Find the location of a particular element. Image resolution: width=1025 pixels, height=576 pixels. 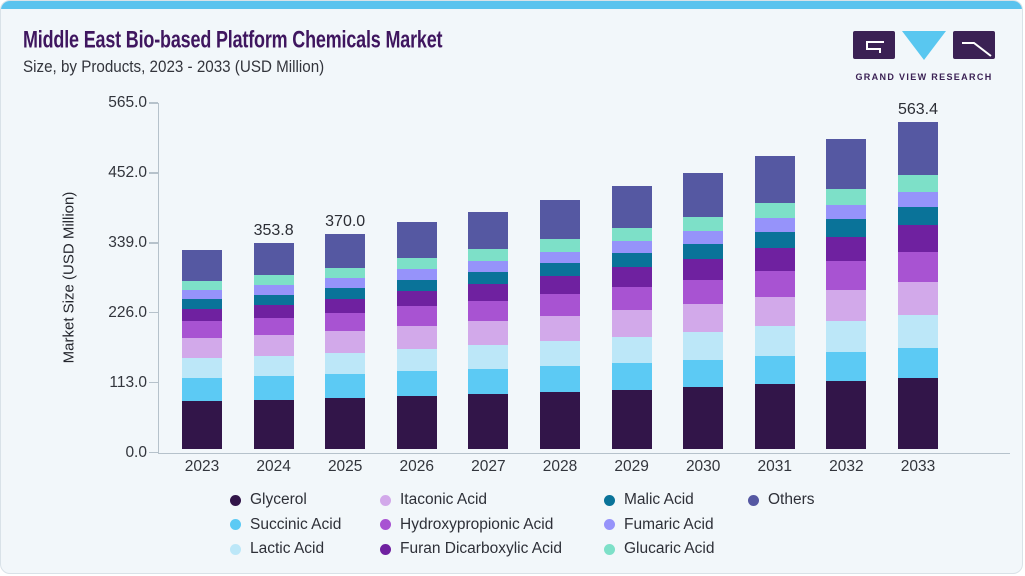

legend-item: Malic Acid is located at coordinates (676, 500).